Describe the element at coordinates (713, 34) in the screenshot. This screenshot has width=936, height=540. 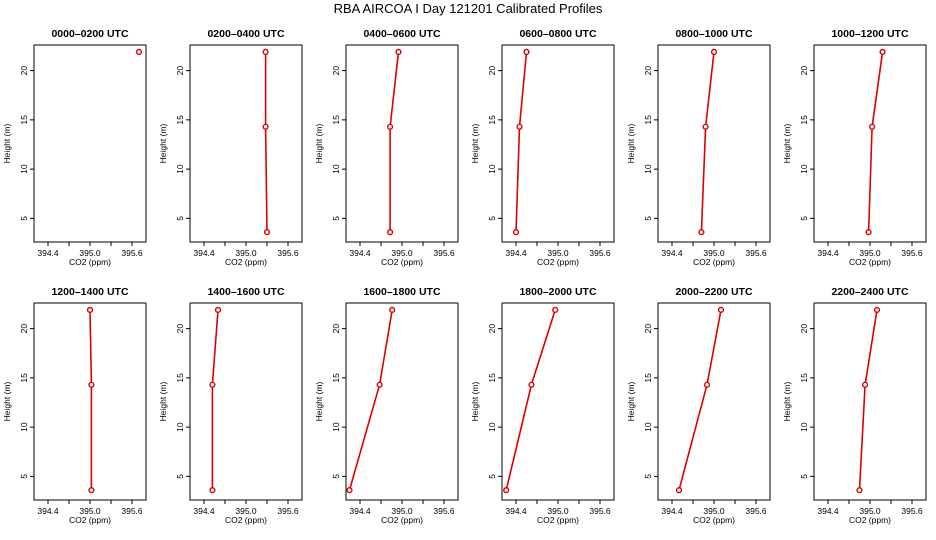
I see `panel-title: 0800–1000 UTC` at that location.